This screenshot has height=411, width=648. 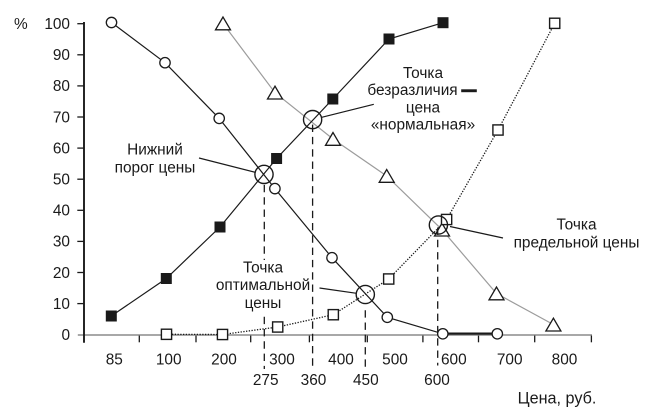 I want to click on svg-text: 360, so click(x=314, y=380).